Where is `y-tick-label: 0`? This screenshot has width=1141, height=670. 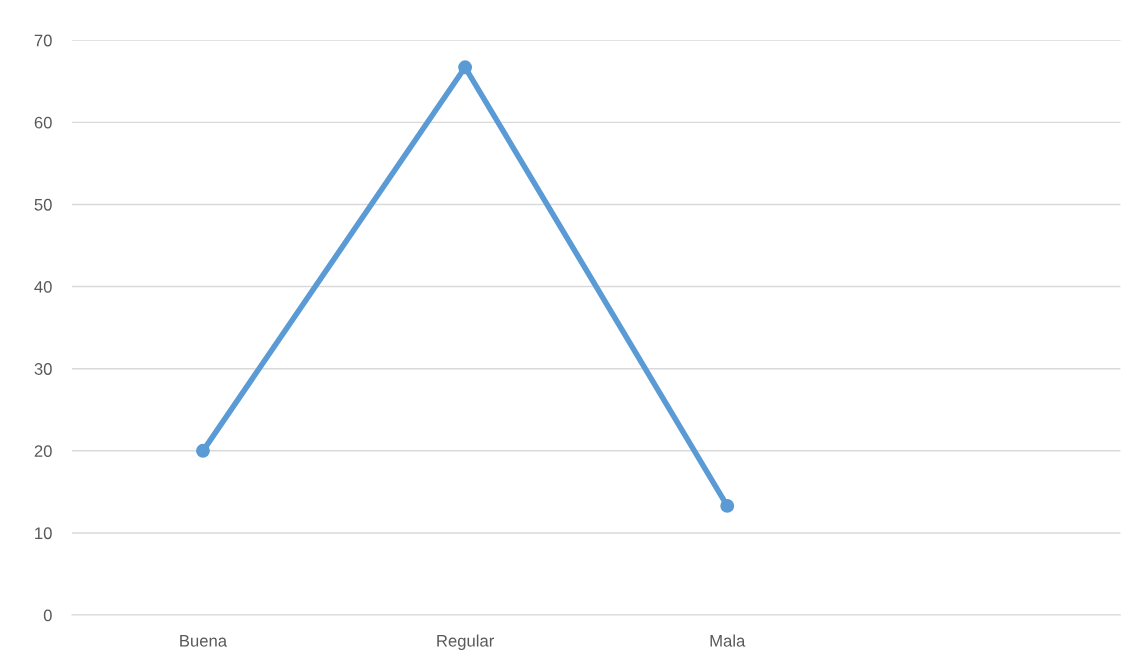 y-tick-label: 0 is located at coordinates (47, 615).